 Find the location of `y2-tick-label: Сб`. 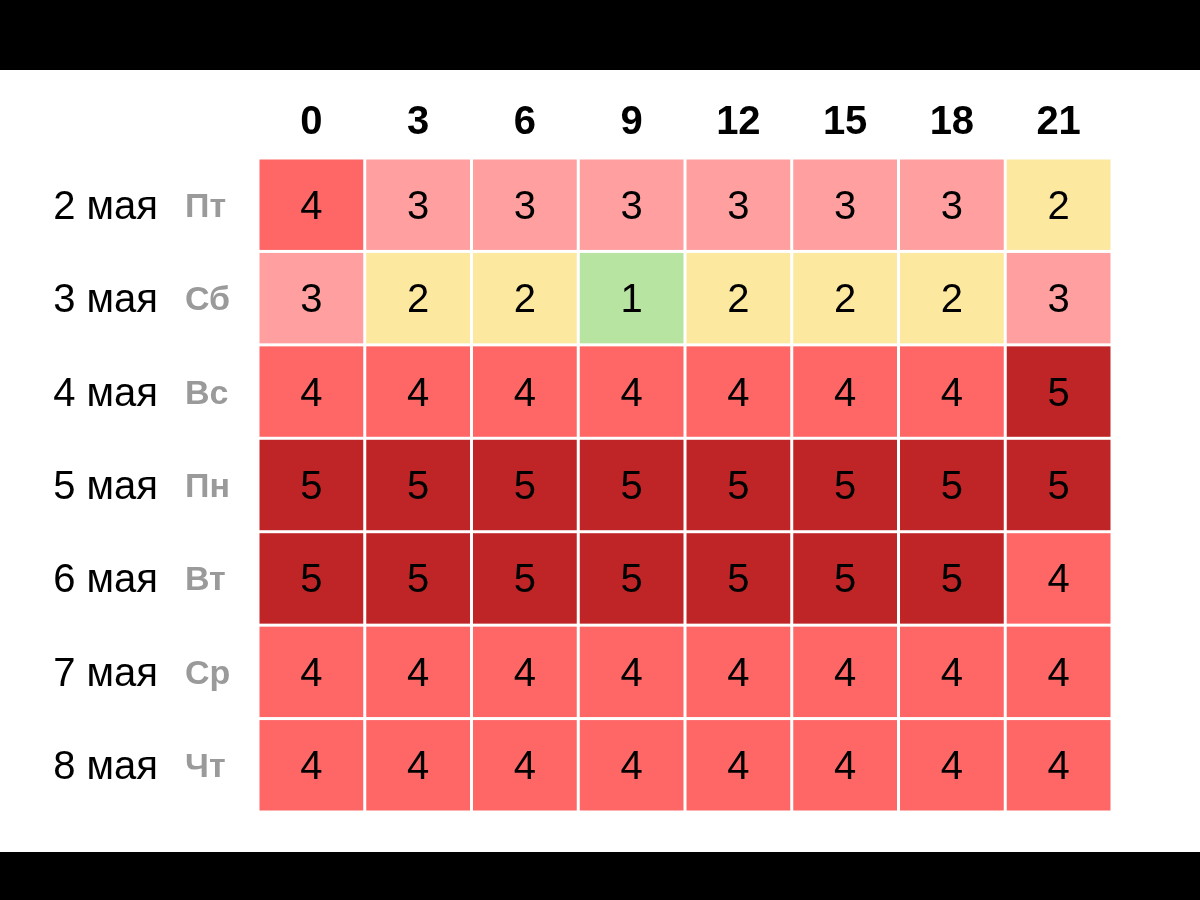

y2-tick-label: Сб is located at coordinates (208, 298).